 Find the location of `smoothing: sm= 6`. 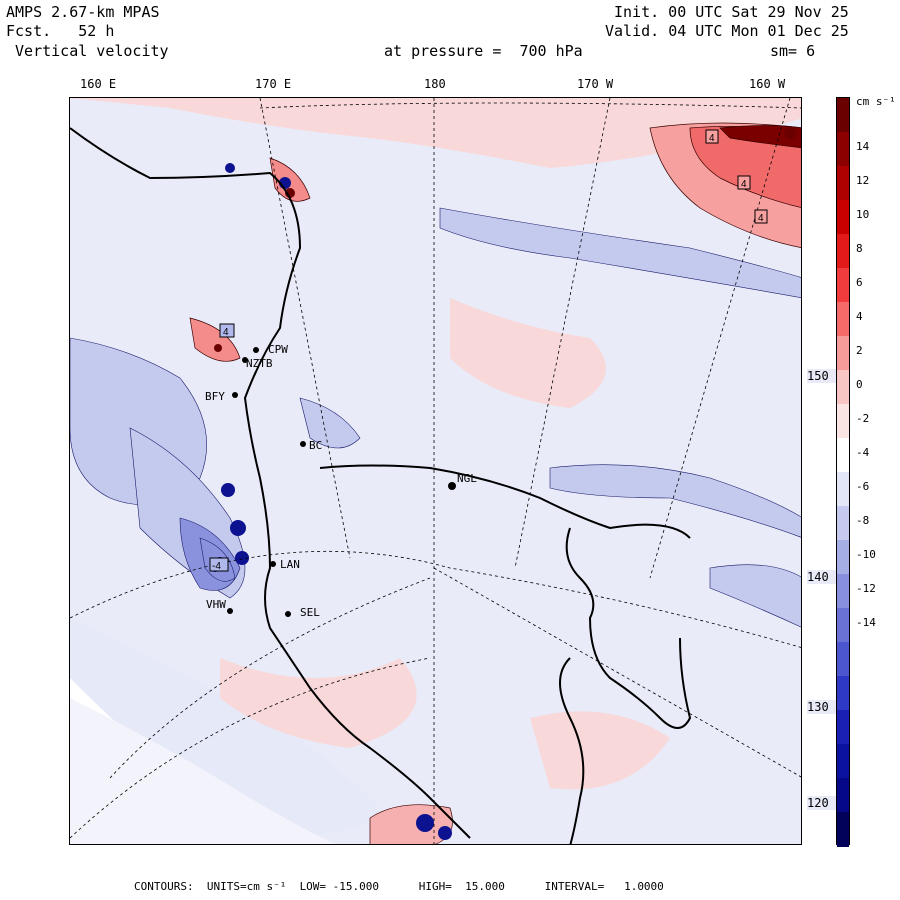

smoothing: sm= 6 is located at coordinates (793, 51).